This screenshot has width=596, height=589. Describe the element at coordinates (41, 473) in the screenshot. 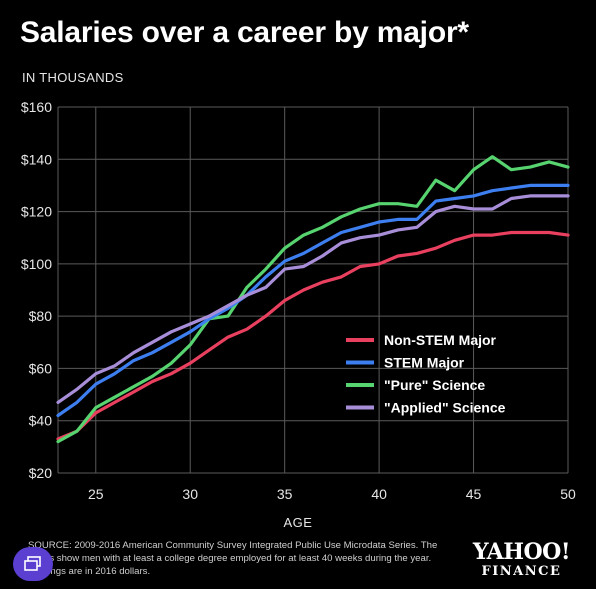

I see `y-tick-label: $20` at that location.